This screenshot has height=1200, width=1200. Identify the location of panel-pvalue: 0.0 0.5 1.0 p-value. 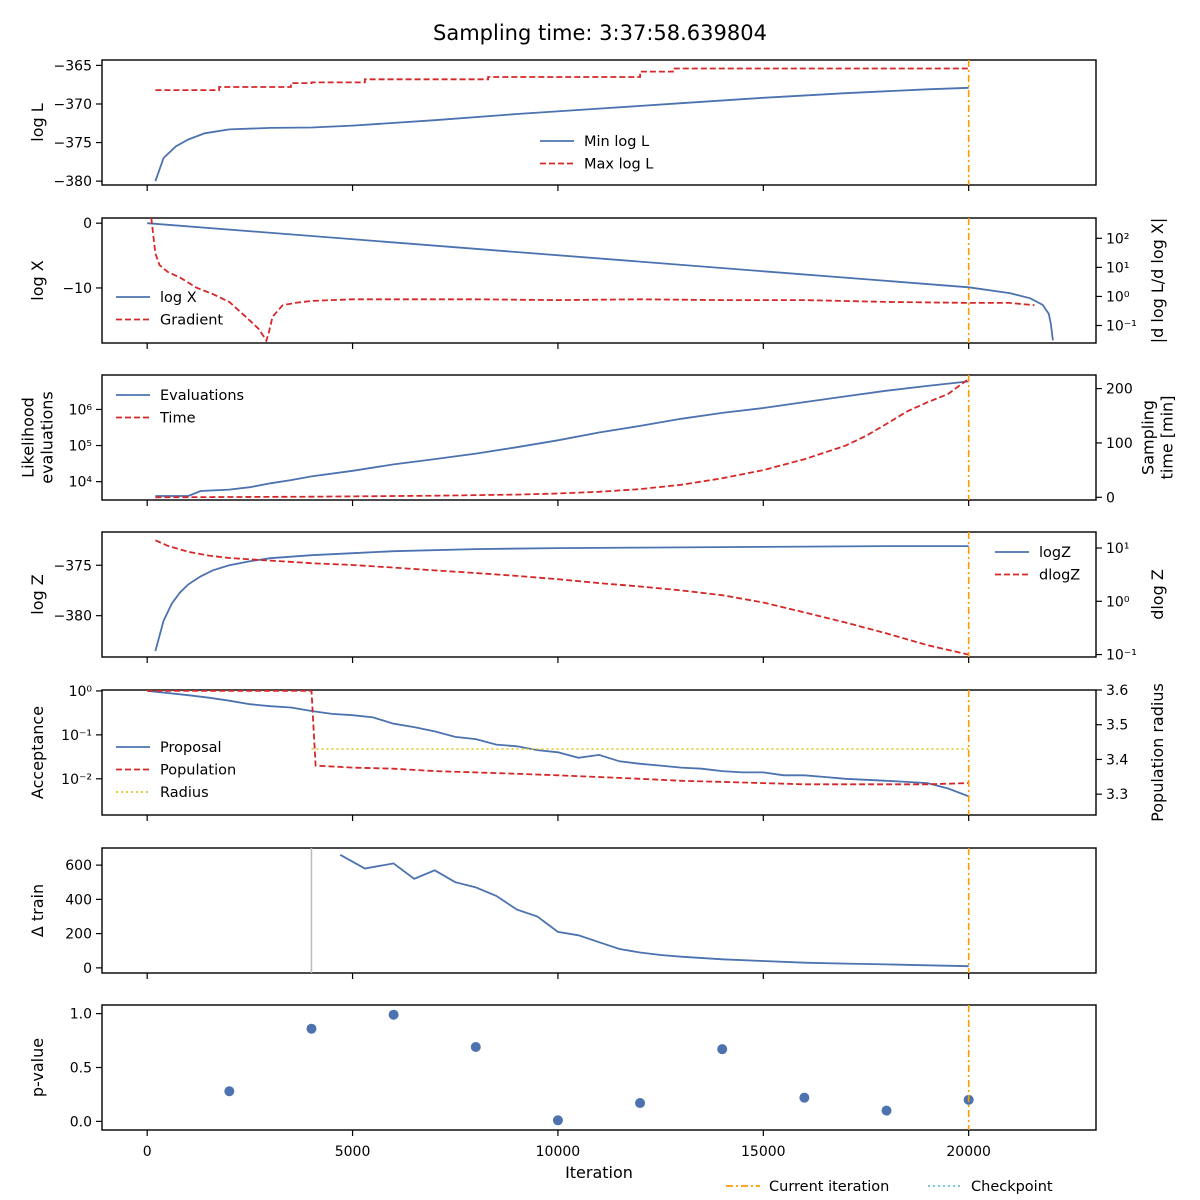
(562, 1070).